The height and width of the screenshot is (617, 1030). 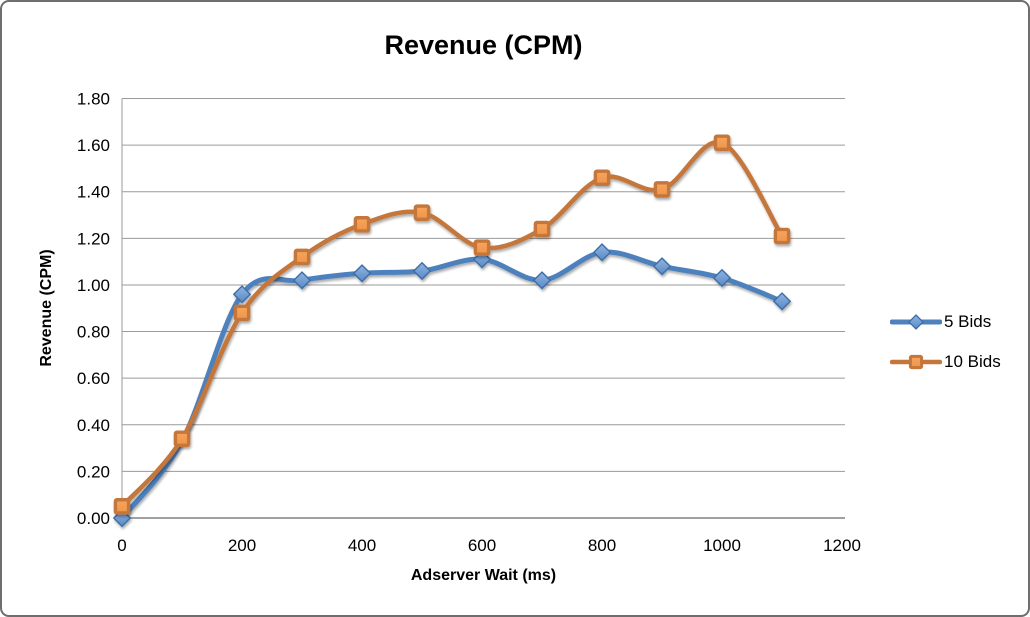 I want to click on y-tick-label: 0.80, so click(x=93, y=332).